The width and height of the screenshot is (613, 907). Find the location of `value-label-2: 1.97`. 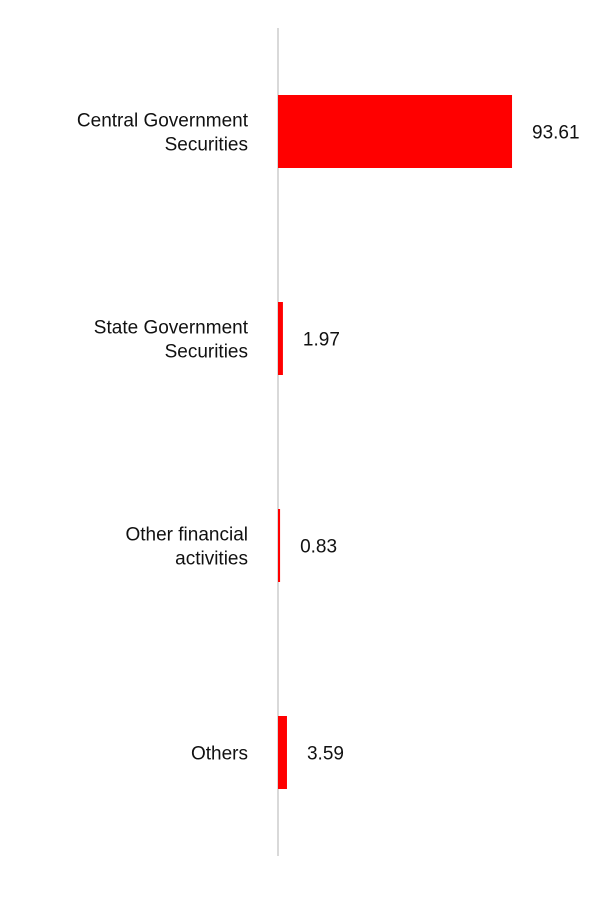

value-label-2: 1.97 is located at coordinates (321, 340).